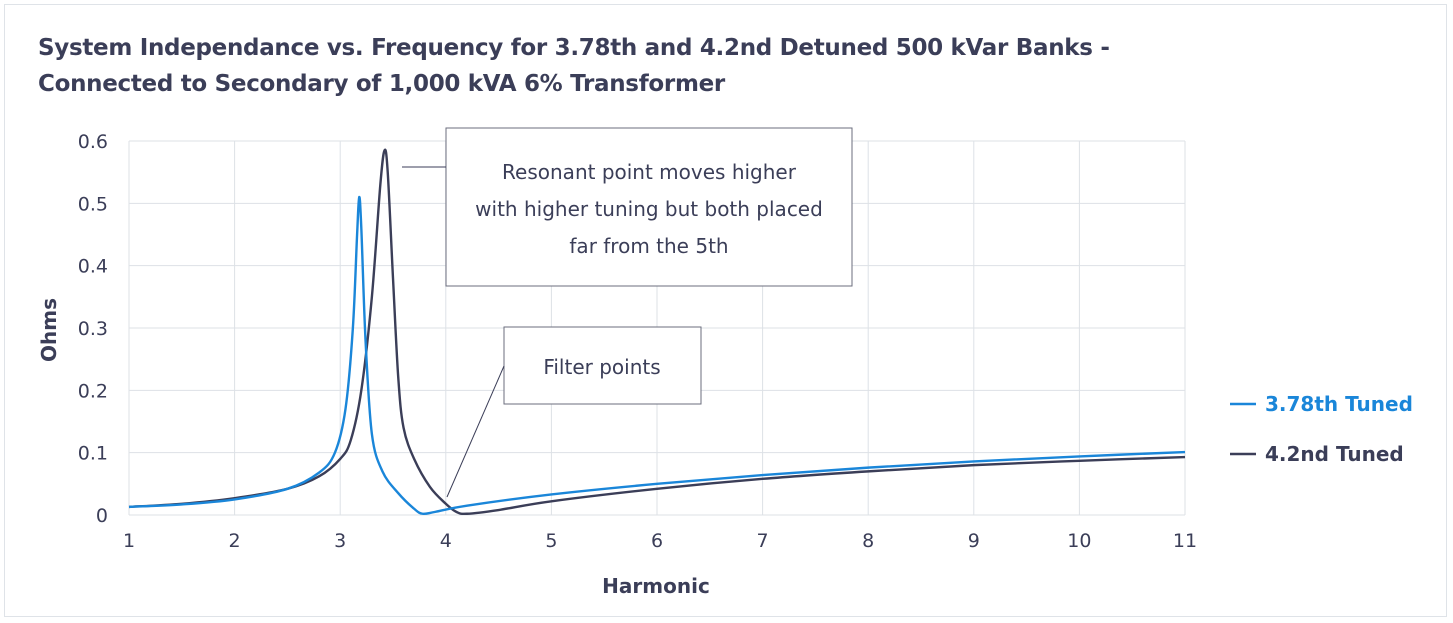  Describe the element at coordinates (648, 246) in the screenshot. I see `resonant-annotation-line: far from the 5th` at that location.